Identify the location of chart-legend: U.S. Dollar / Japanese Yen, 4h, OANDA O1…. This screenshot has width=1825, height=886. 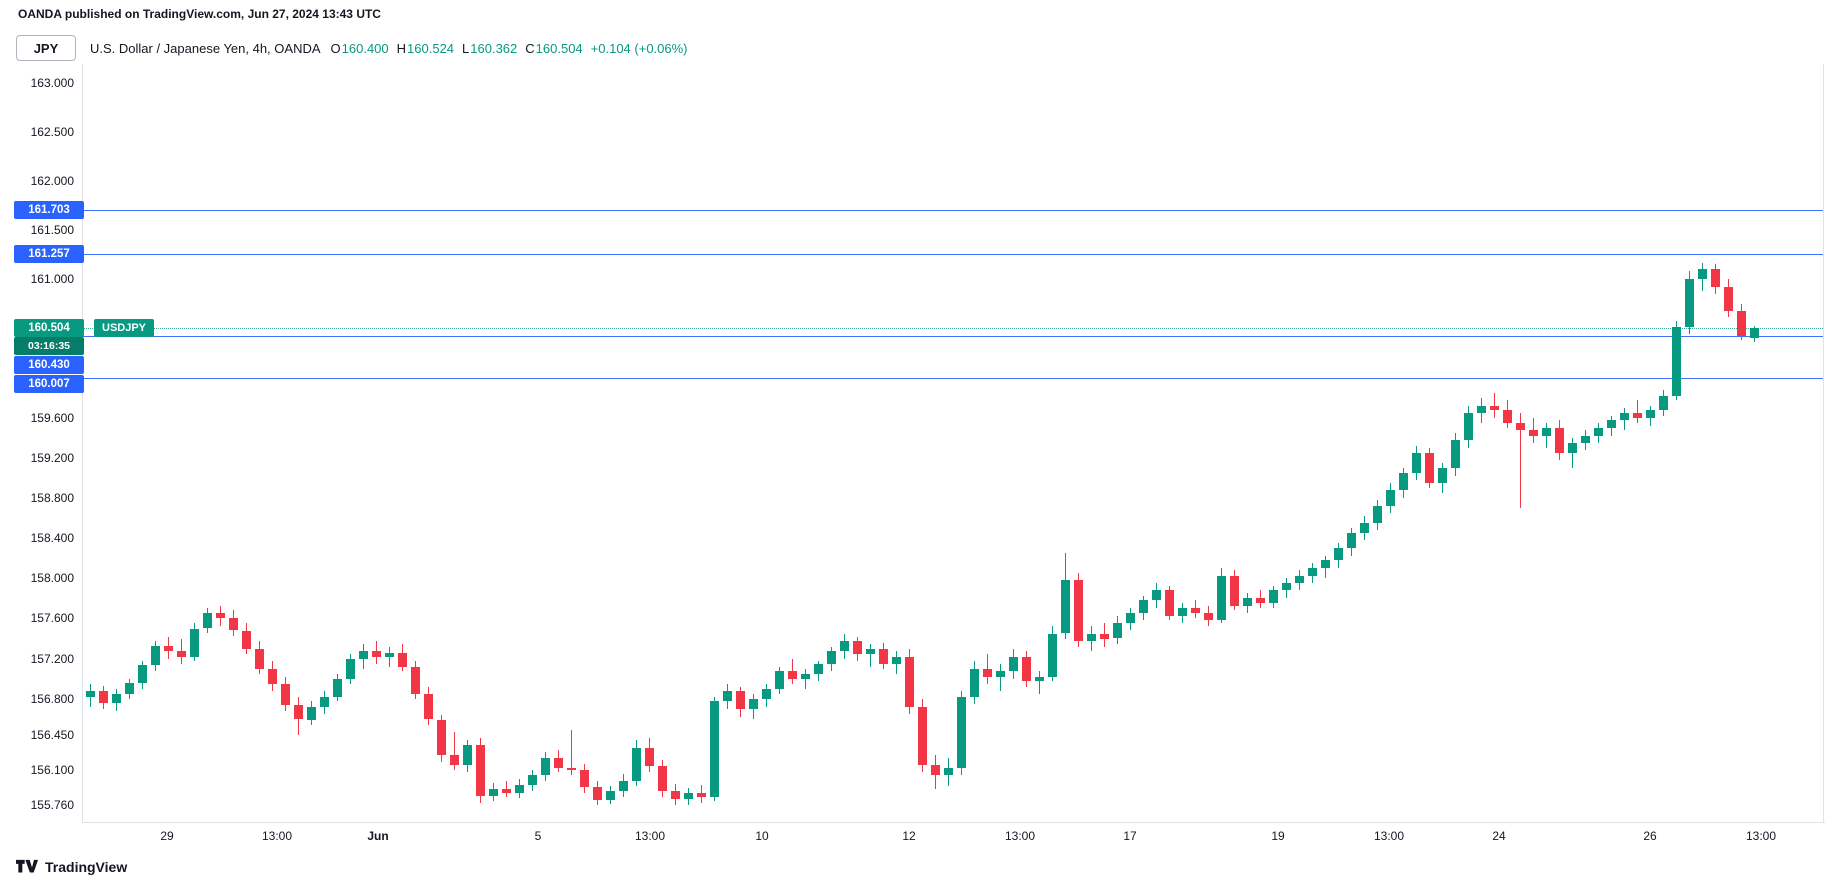
(389, 48).